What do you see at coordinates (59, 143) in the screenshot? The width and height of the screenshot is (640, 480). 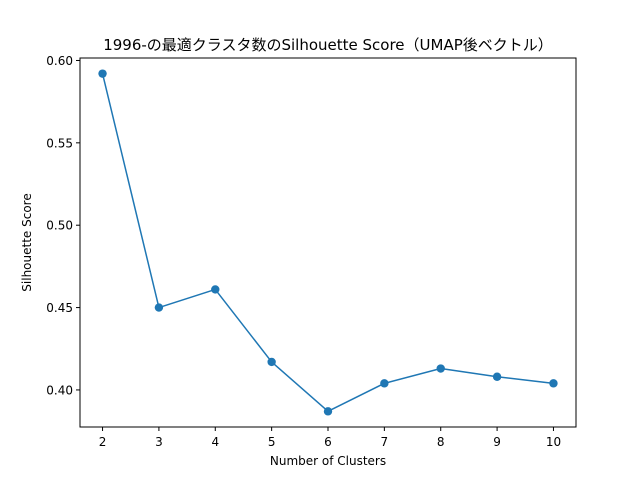 I see `y-tick-label: 0.55` at bounding box center [59, 143].